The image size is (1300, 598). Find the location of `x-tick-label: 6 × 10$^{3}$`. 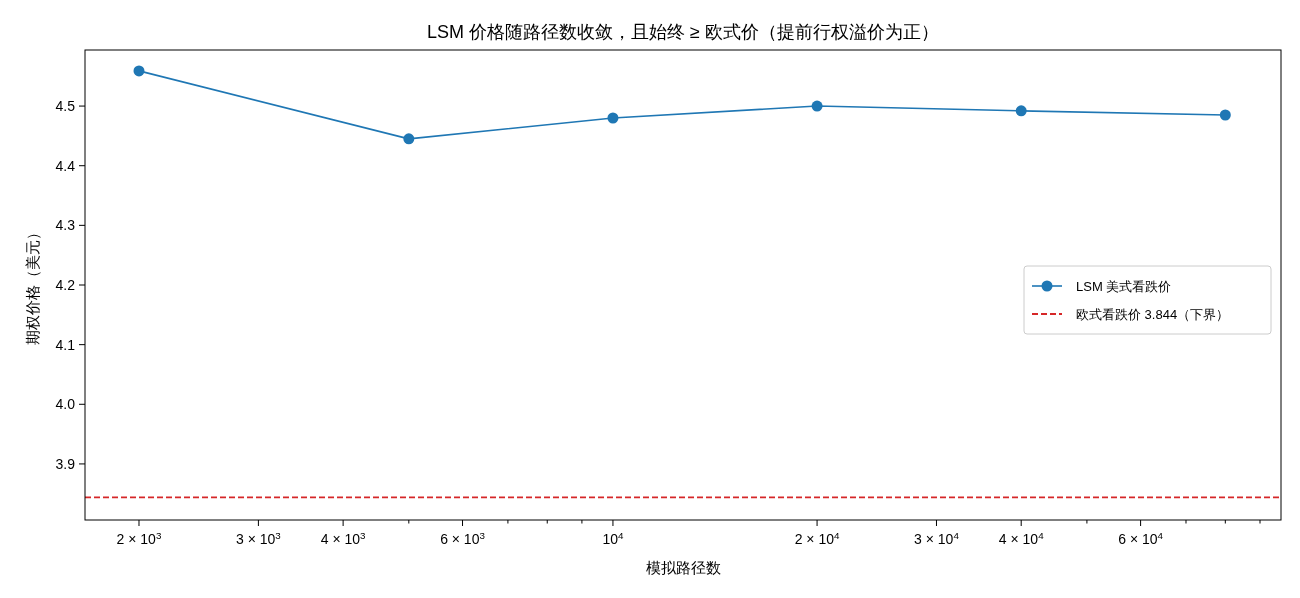

x-tick-label: 6 × 10$^{3}$ is located at coordinates (463, 538).